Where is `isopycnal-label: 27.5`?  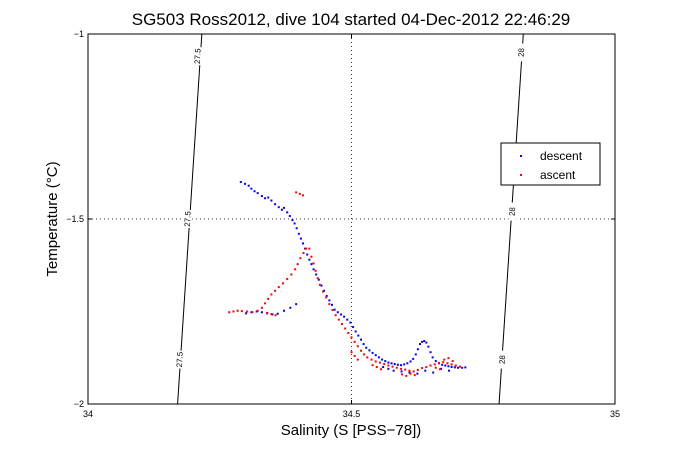
isopycnal-label: 27.5 is located at coordinates (180, 359).